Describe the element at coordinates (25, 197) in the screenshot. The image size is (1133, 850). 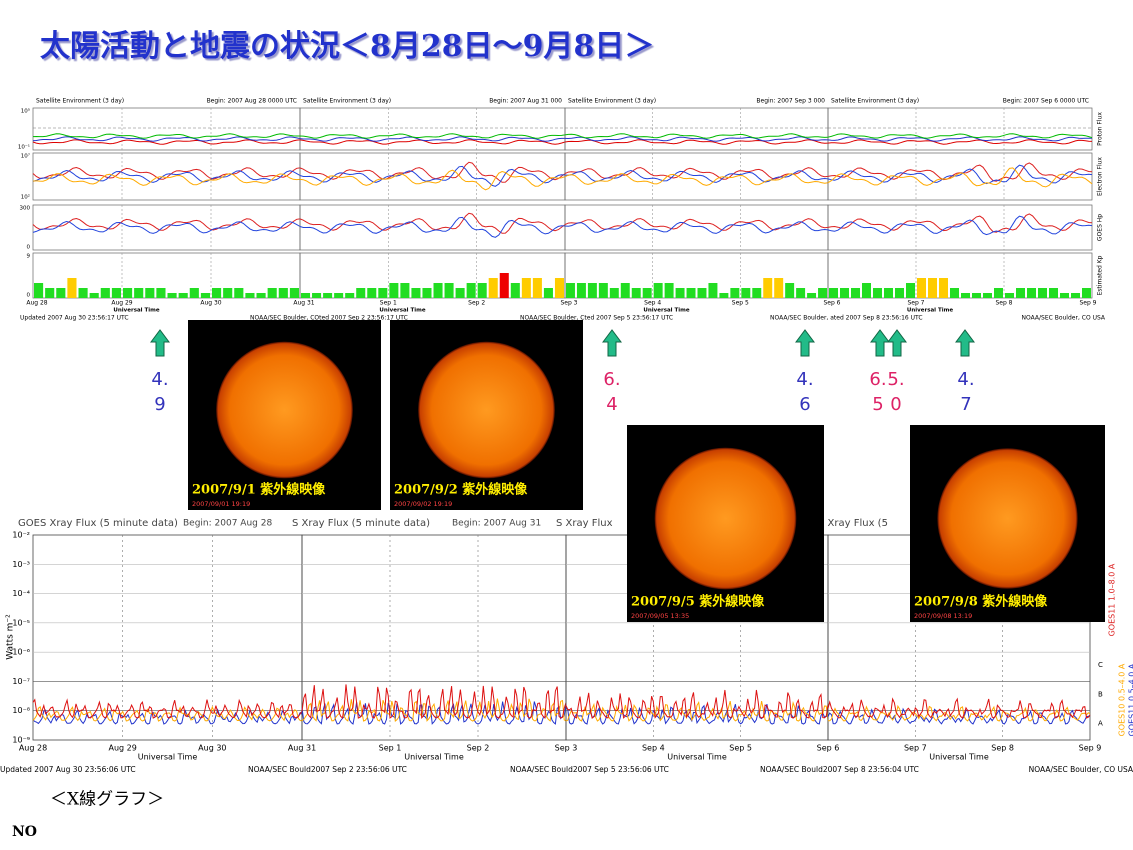
I see `y-tick-label: 10²` at that location.